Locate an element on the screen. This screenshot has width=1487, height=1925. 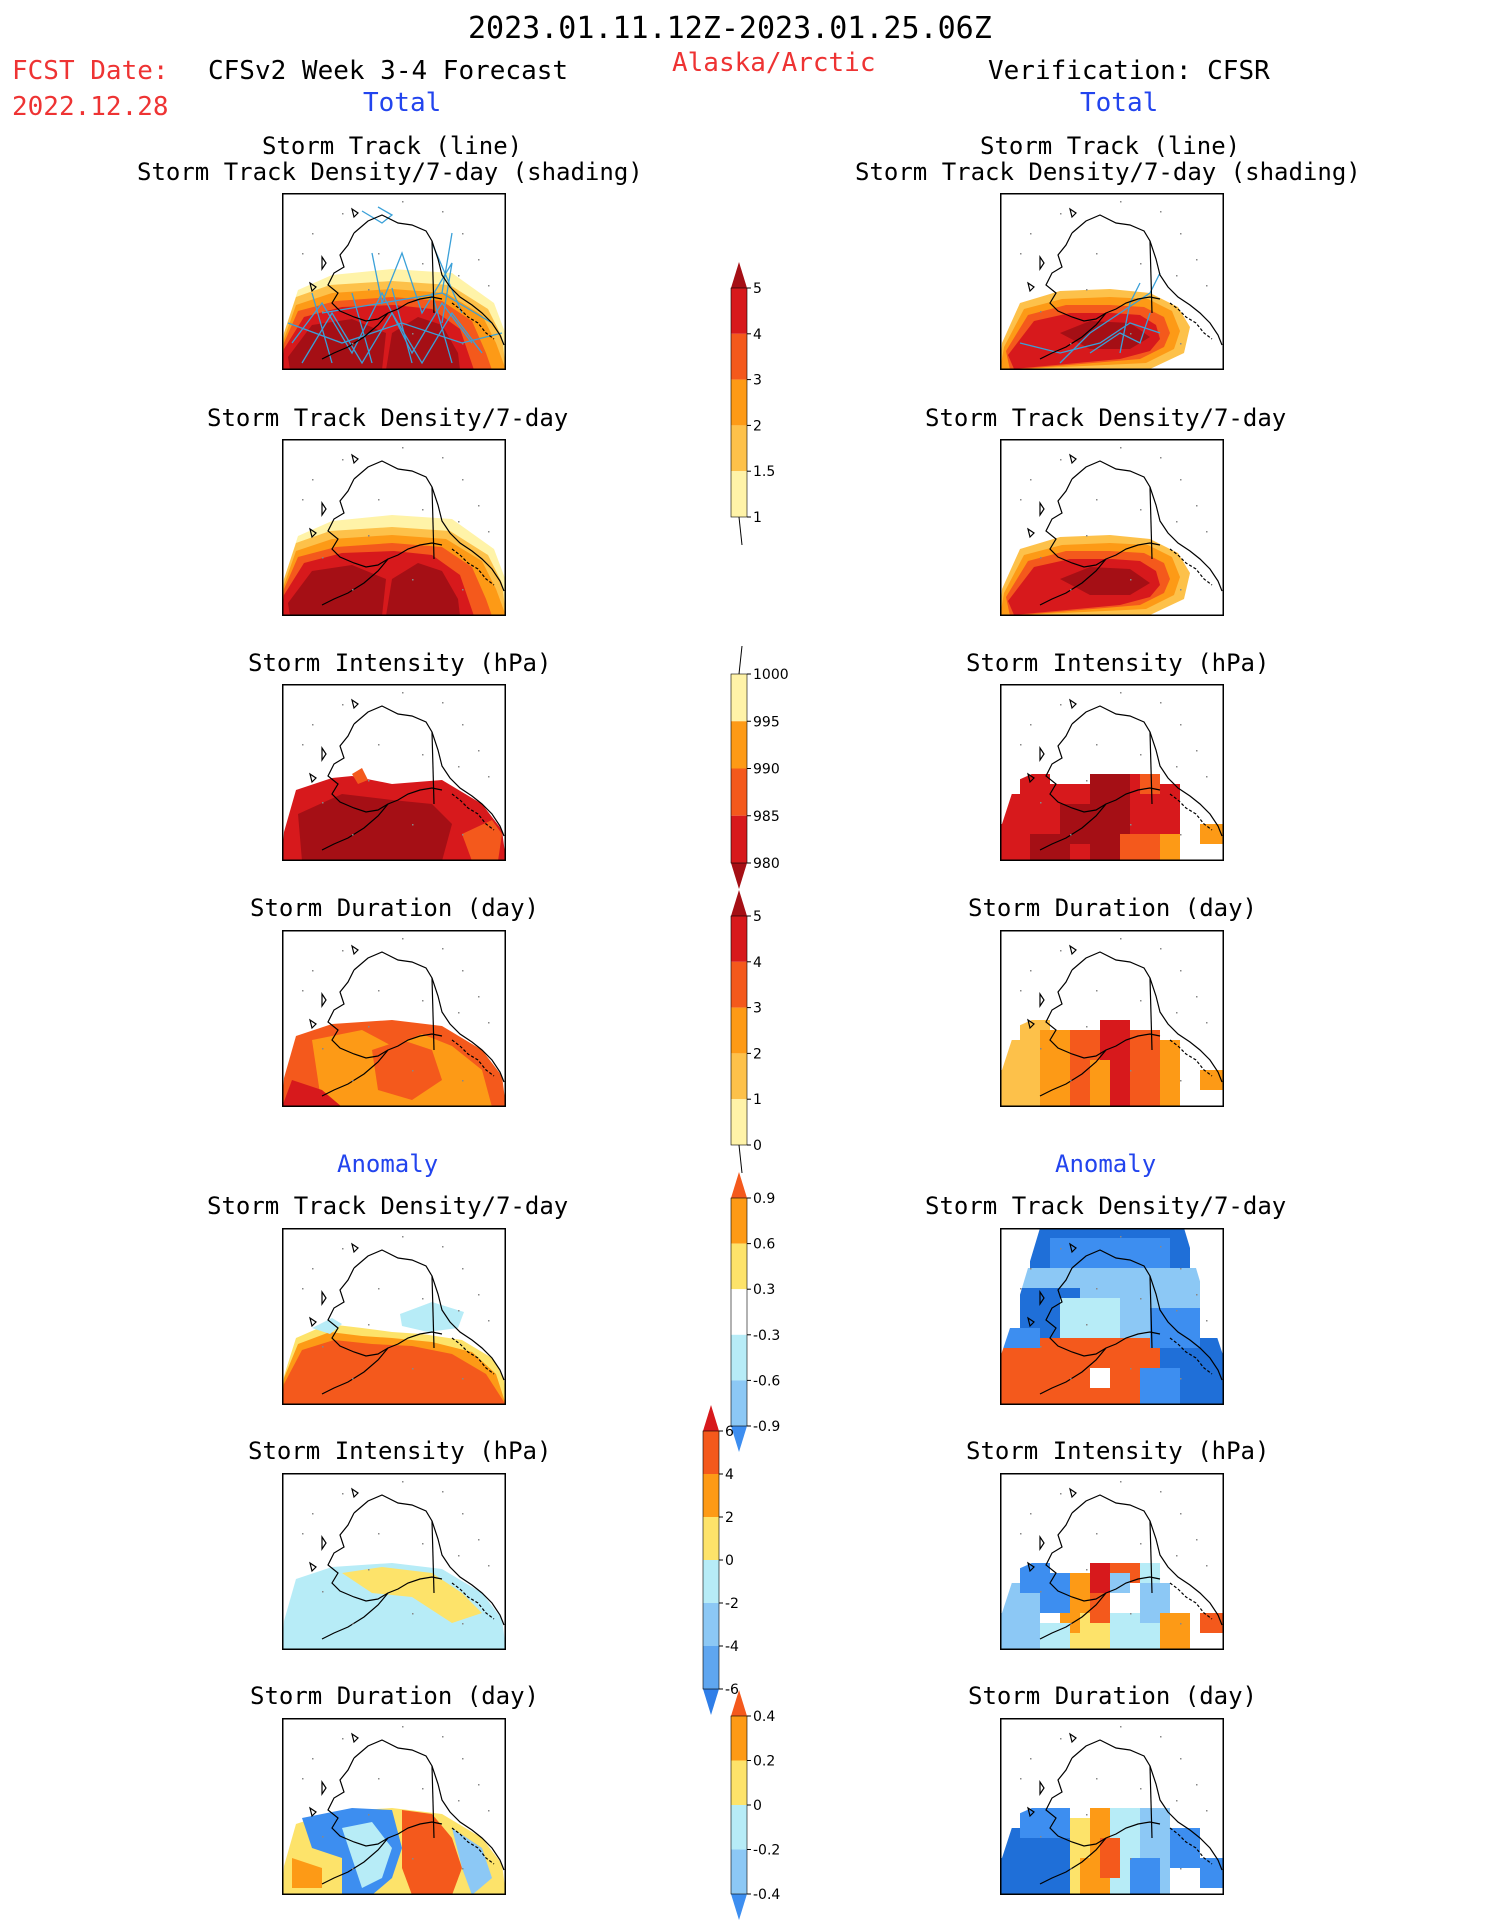
colorbar-label: 990 is located at coordinates (766, 770).